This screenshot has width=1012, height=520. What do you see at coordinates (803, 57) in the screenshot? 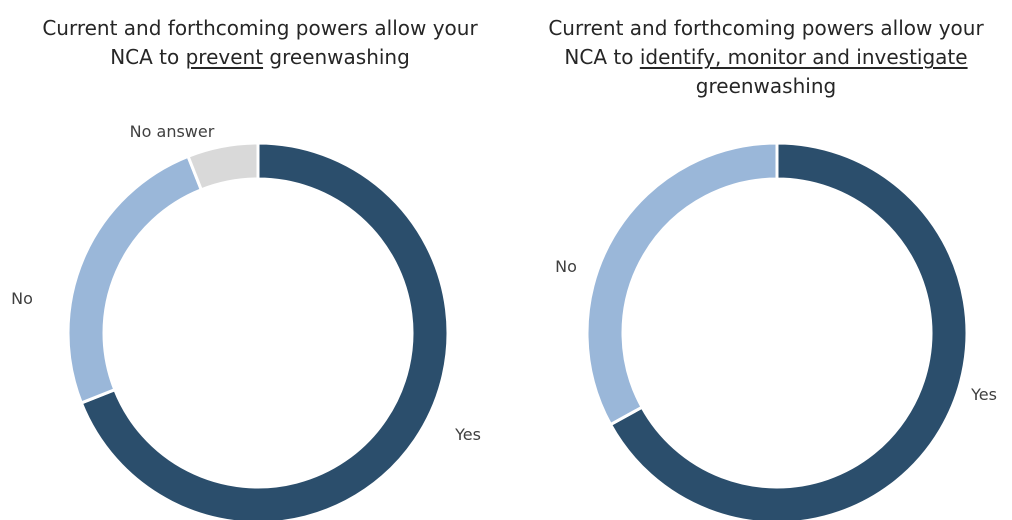
I see `chart-title-part: identify, monitor and investigate` at bounding box center [803, 57].